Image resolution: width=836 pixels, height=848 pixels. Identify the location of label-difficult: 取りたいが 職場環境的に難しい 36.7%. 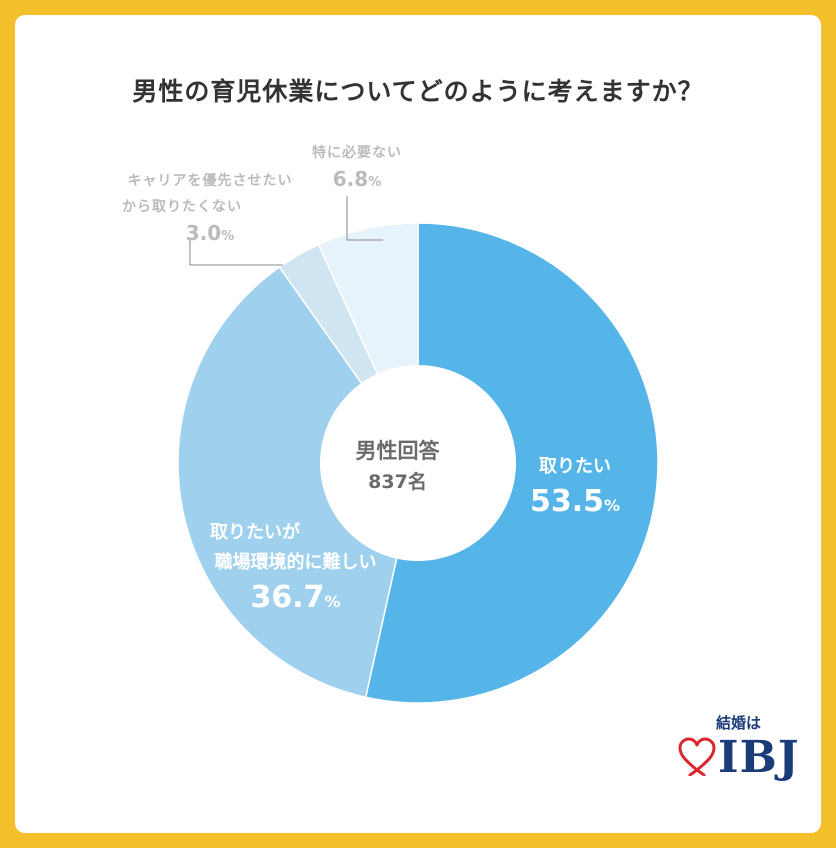
(295, 570).